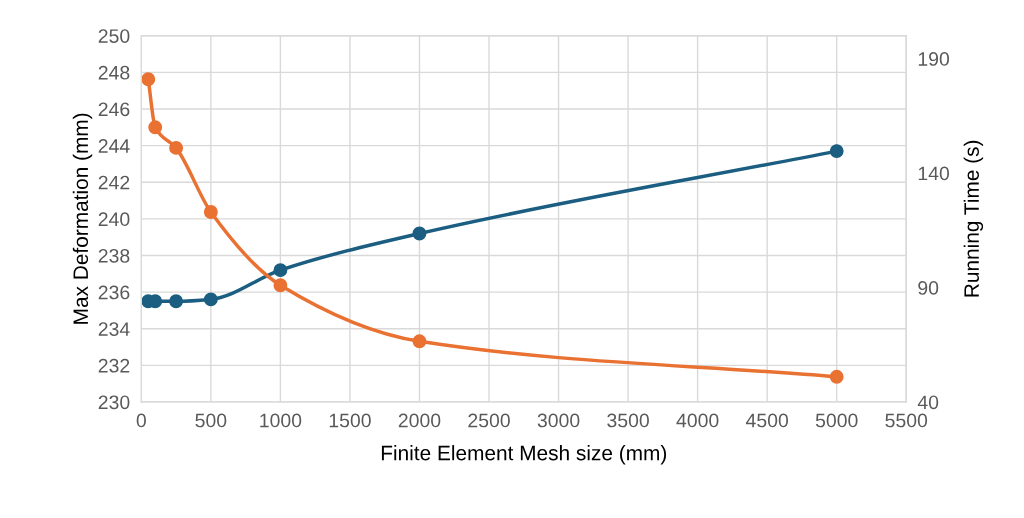 This screenshot has height=518, width=1024. Describe the element at coordinates (934, 59) in the screenshot. I see `y2-tick-label: 190` at that location.